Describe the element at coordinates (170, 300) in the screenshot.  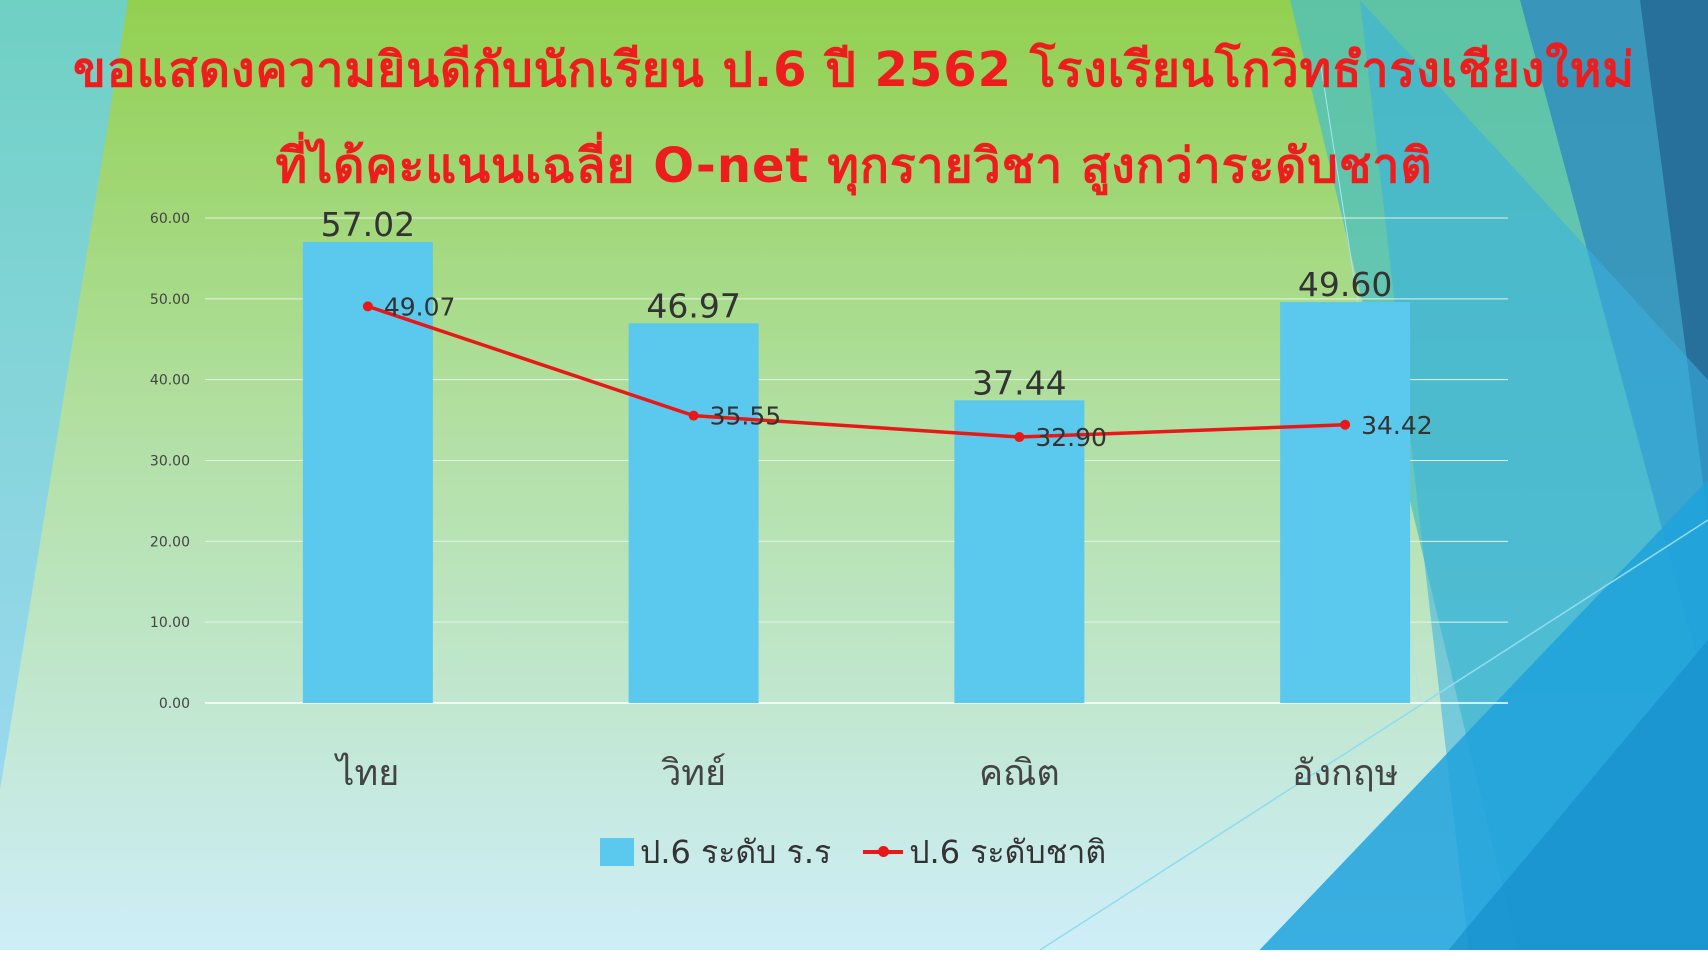
I see `y-tick-label: 50.00` at that location.